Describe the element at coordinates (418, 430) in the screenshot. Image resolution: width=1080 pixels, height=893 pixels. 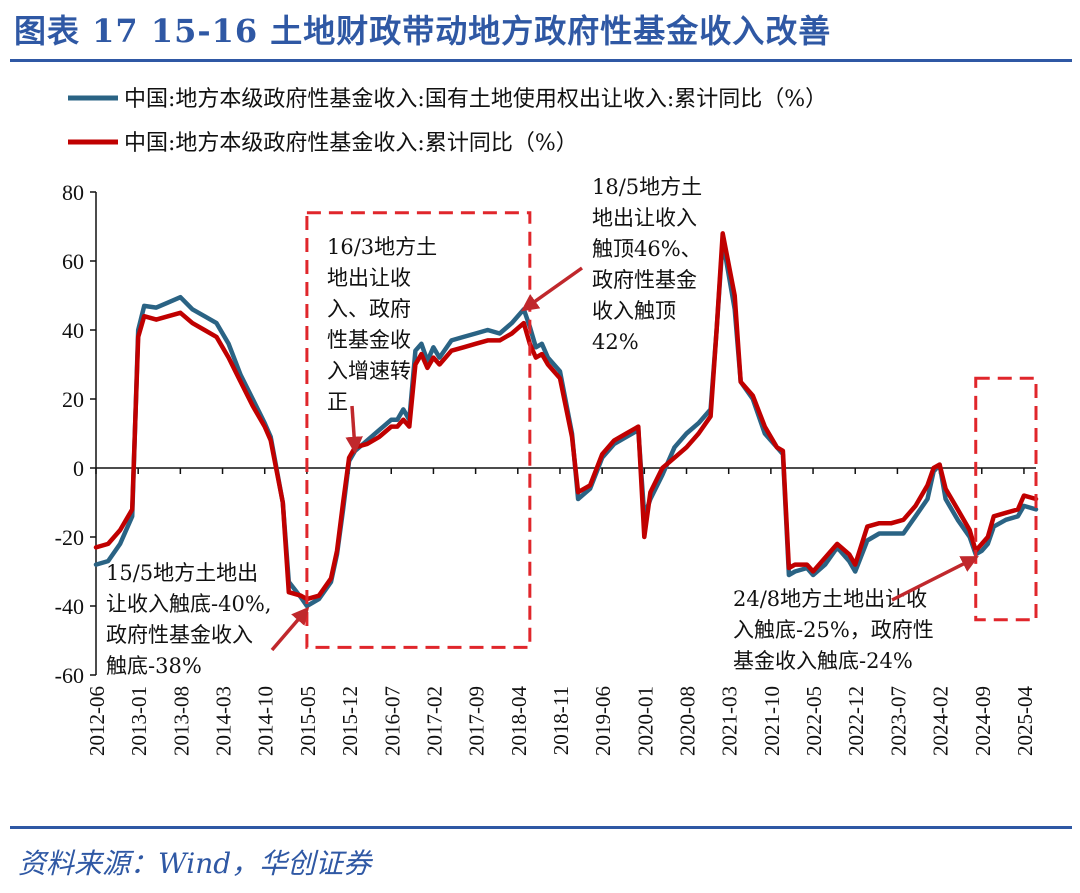
I see `box-2015-2018` at that location.